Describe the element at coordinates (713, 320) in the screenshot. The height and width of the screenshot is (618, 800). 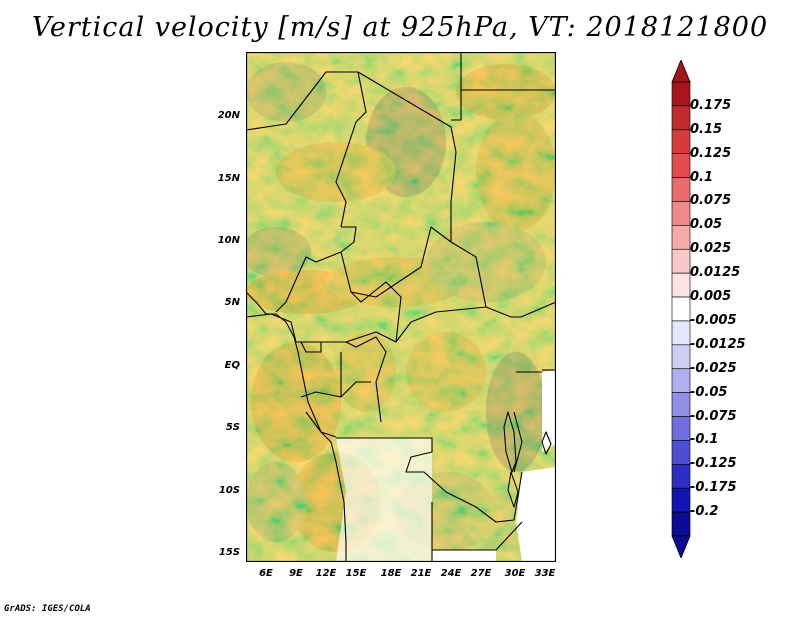
I see `colorbar-label: -0.005` at that location.